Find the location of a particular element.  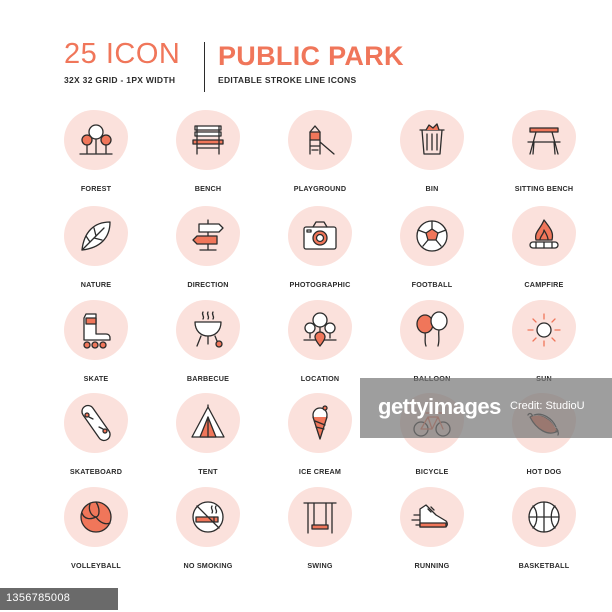

barbecue-icon is located at coordinates (208, 330).